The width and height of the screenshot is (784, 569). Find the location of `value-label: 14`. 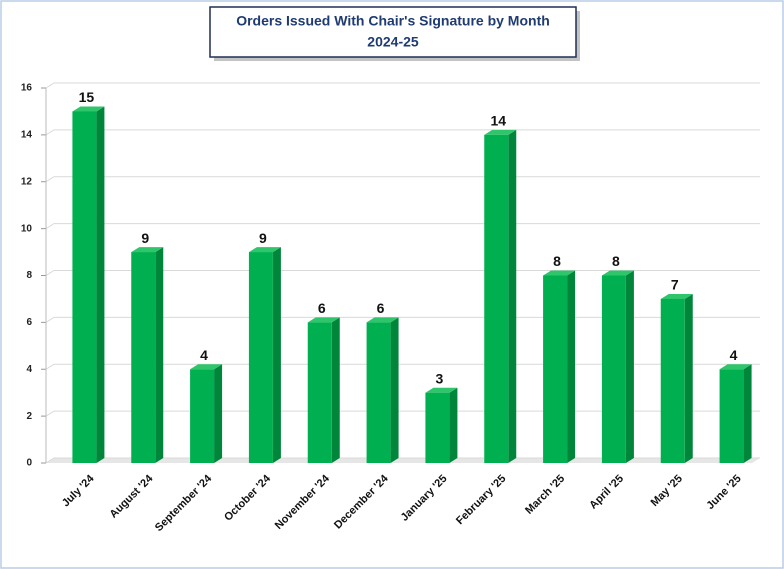

value-label: 14 is located at coordinates (498, 121).